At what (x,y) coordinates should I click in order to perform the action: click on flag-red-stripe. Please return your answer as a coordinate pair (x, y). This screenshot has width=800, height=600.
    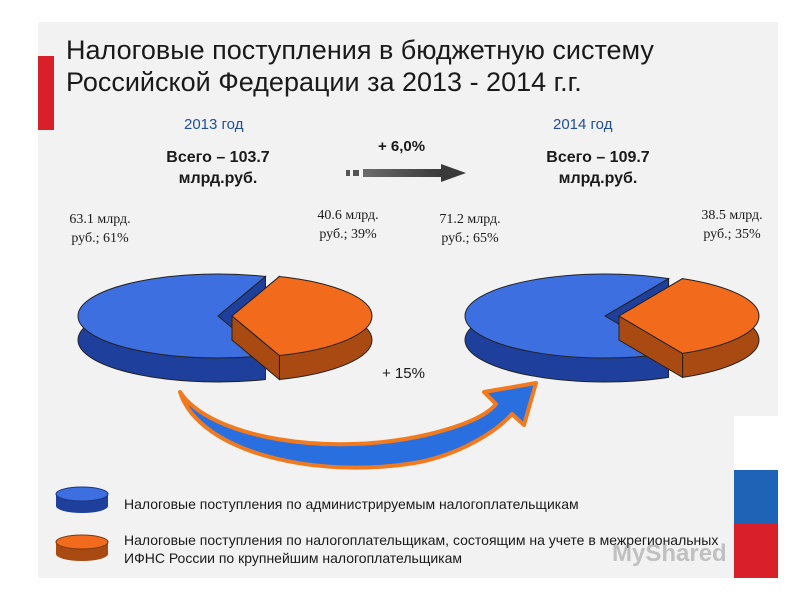
    Looking at the image, I should click on (756, 551).